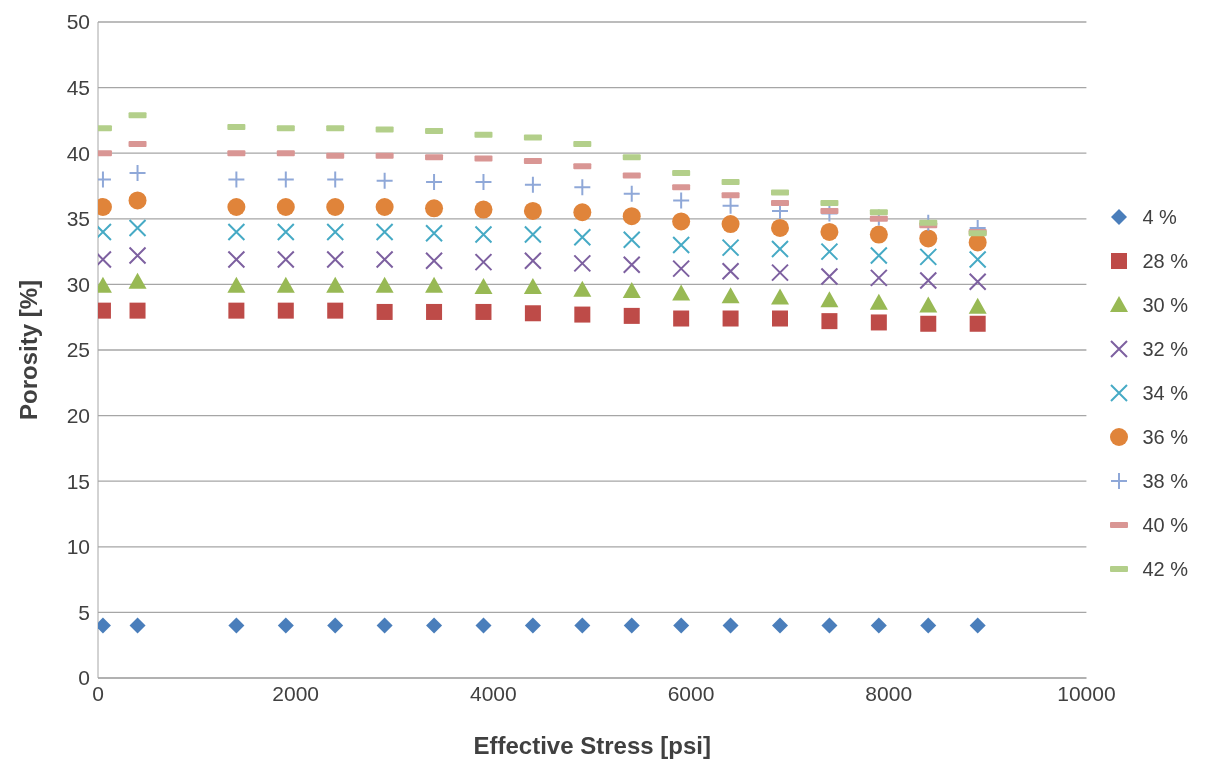 The height and width of the screenshot is (780, 1216). What do you see at coordinates (592, 745) in the screenshot?
I see `x-axis-title: Effective Stress [psi]` at bounding box center [592, 745].